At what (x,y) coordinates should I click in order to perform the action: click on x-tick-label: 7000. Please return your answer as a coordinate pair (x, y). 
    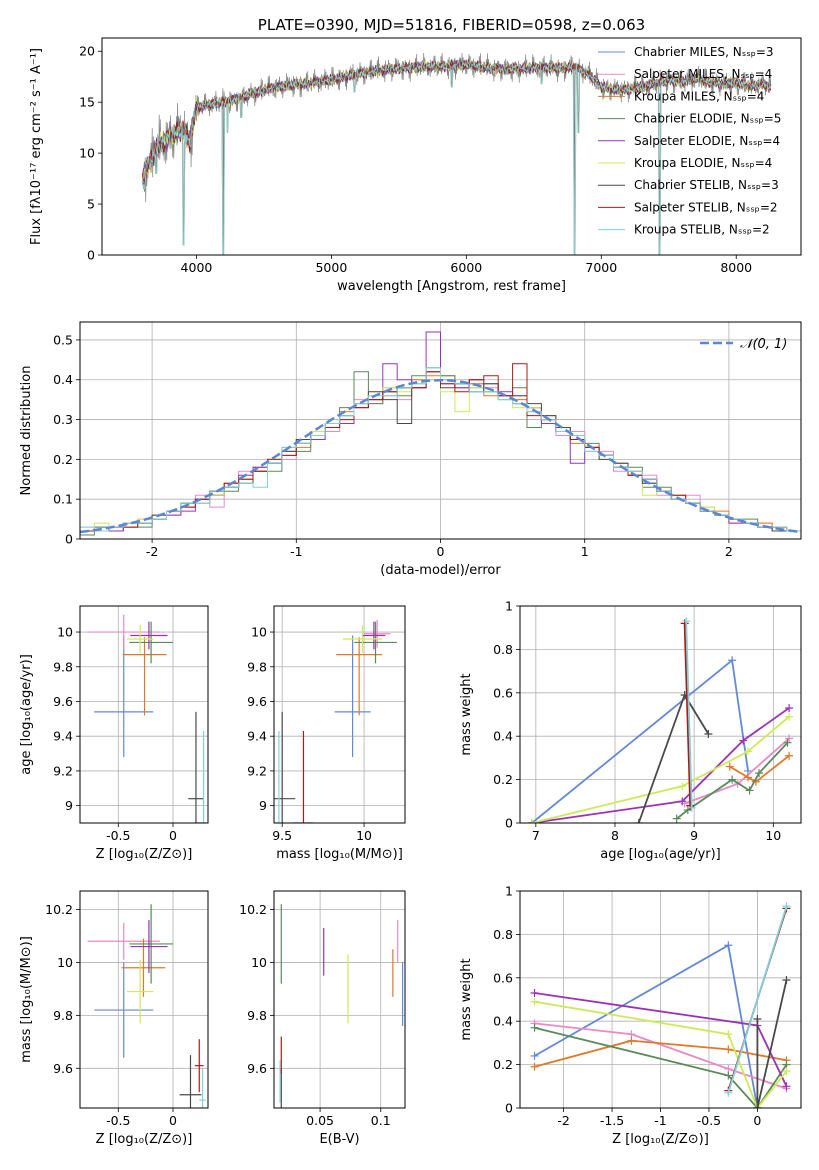
    Looking at the image, I should click on (601, 267).